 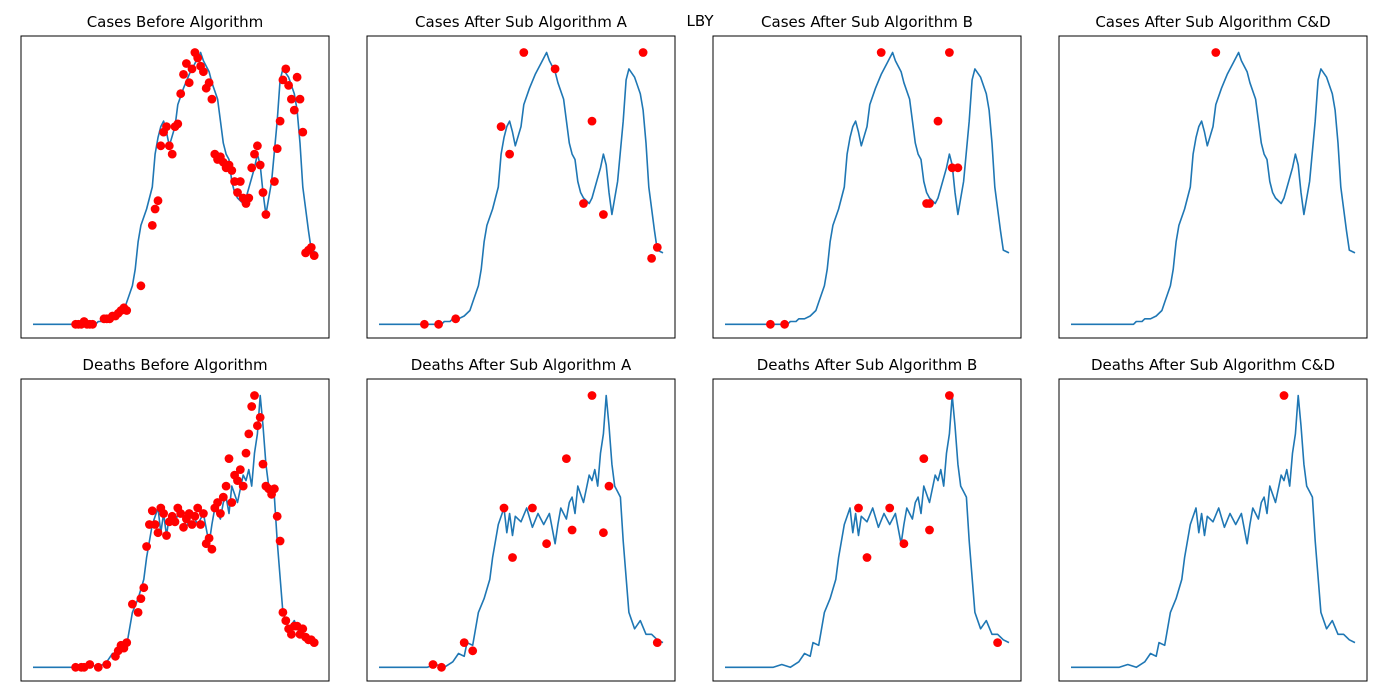 I want to click on subplot: Cases Before Algorithm, so click(x=175, y=176).